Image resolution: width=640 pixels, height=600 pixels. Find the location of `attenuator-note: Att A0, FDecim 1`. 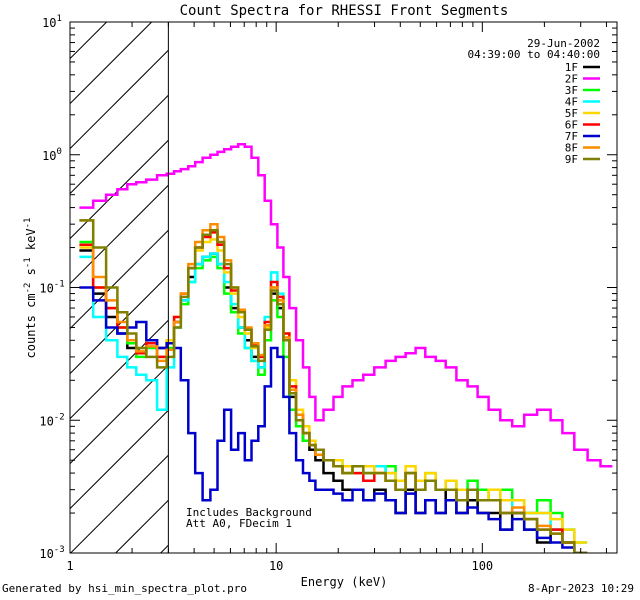

attenuator-note: Att A0, FDecim 1 is located at coordinates (239, 523).